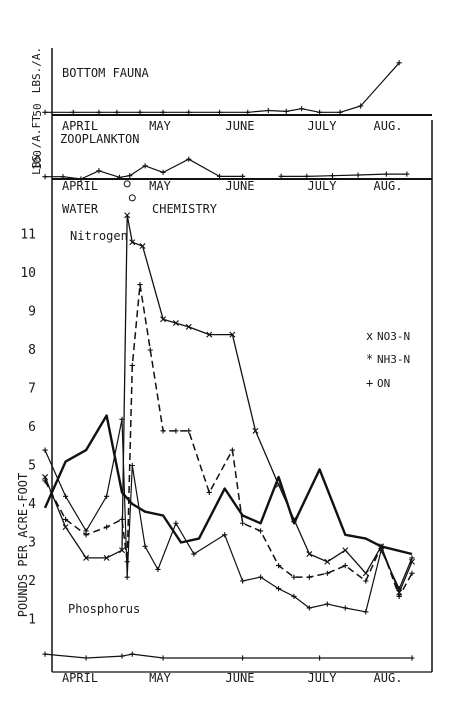 The width and height of the screenshot is (450, 702). What do you see at coordinates (32, 350) in the screenshot?
I see `y-tick-label: 8` at bounding box center [32, 350].